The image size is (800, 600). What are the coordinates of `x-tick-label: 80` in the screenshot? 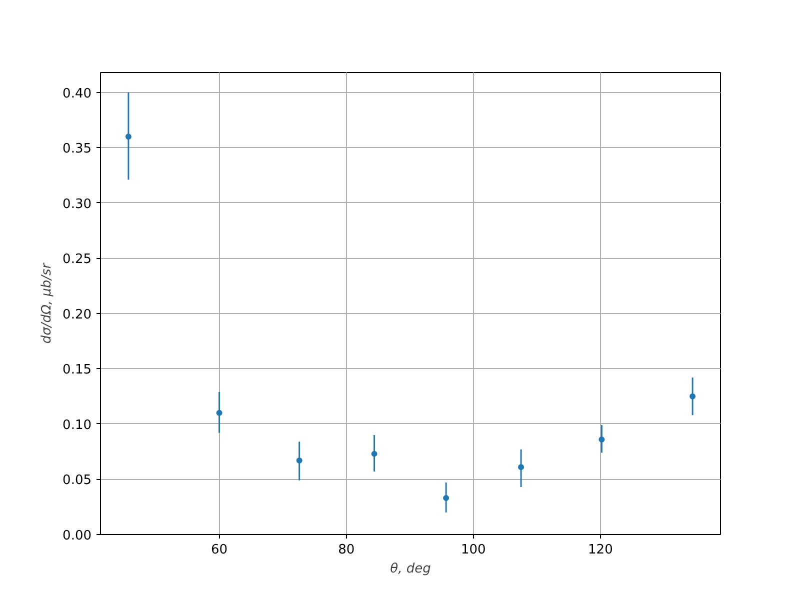 It's located at (346, 550).